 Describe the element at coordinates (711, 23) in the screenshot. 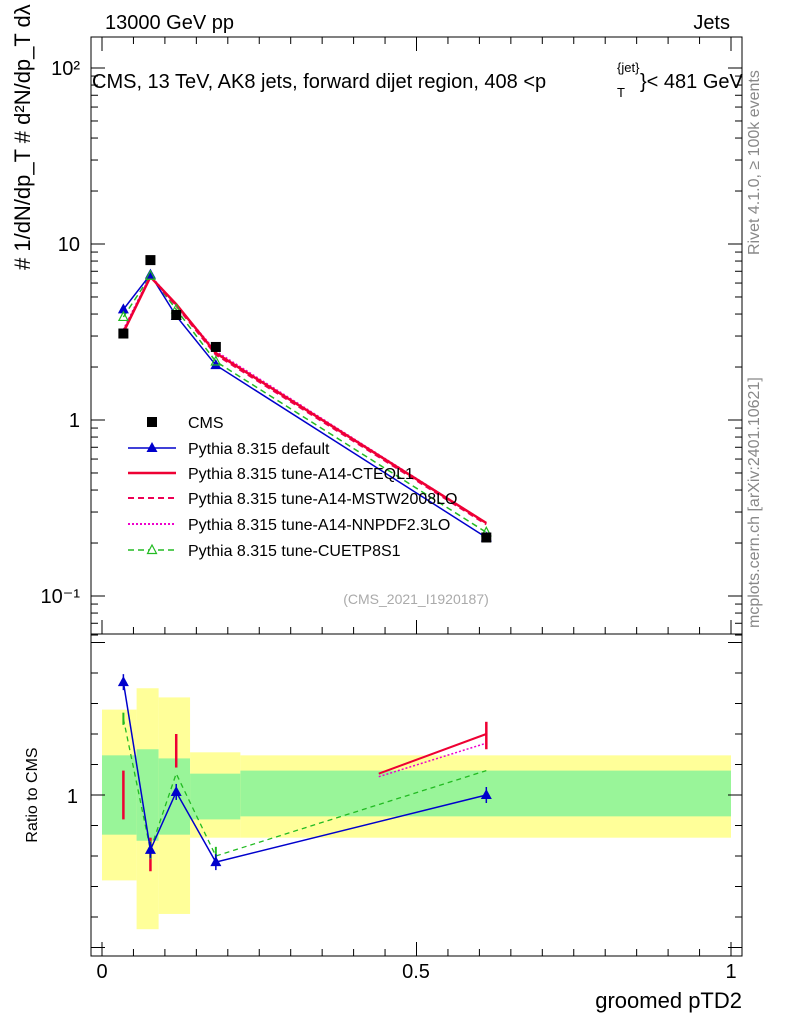

I see `process-label: Jets` at that location.